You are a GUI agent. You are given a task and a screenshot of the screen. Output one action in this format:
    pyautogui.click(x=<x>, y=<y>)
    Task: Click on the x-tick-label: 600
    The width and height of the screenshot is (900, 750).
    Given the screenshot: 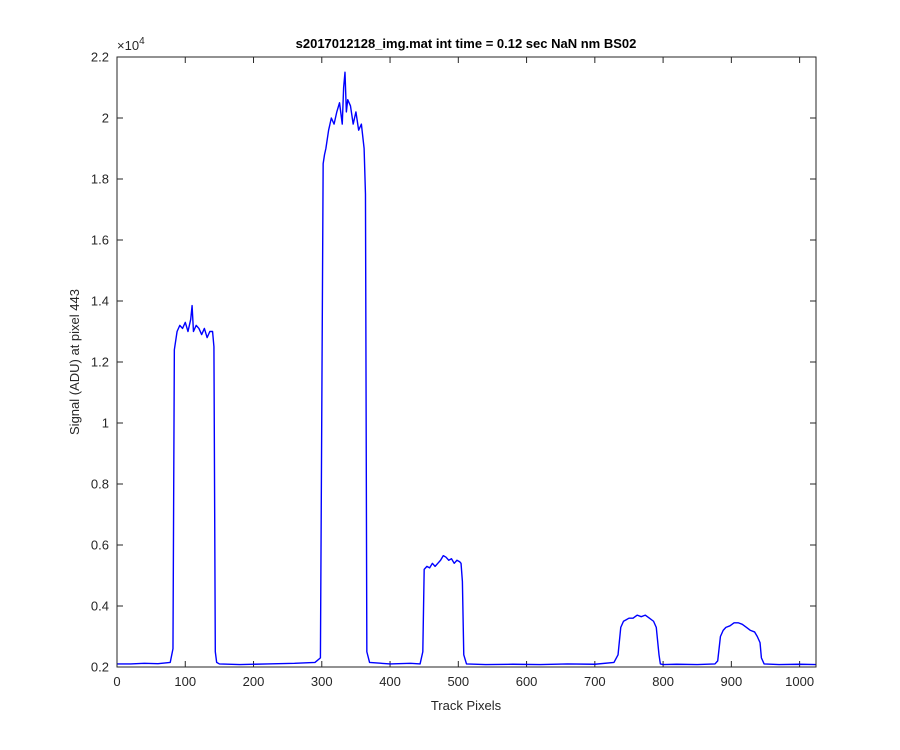 What is the action you would take?
    pyautogui.click(x=527, y=681)
    